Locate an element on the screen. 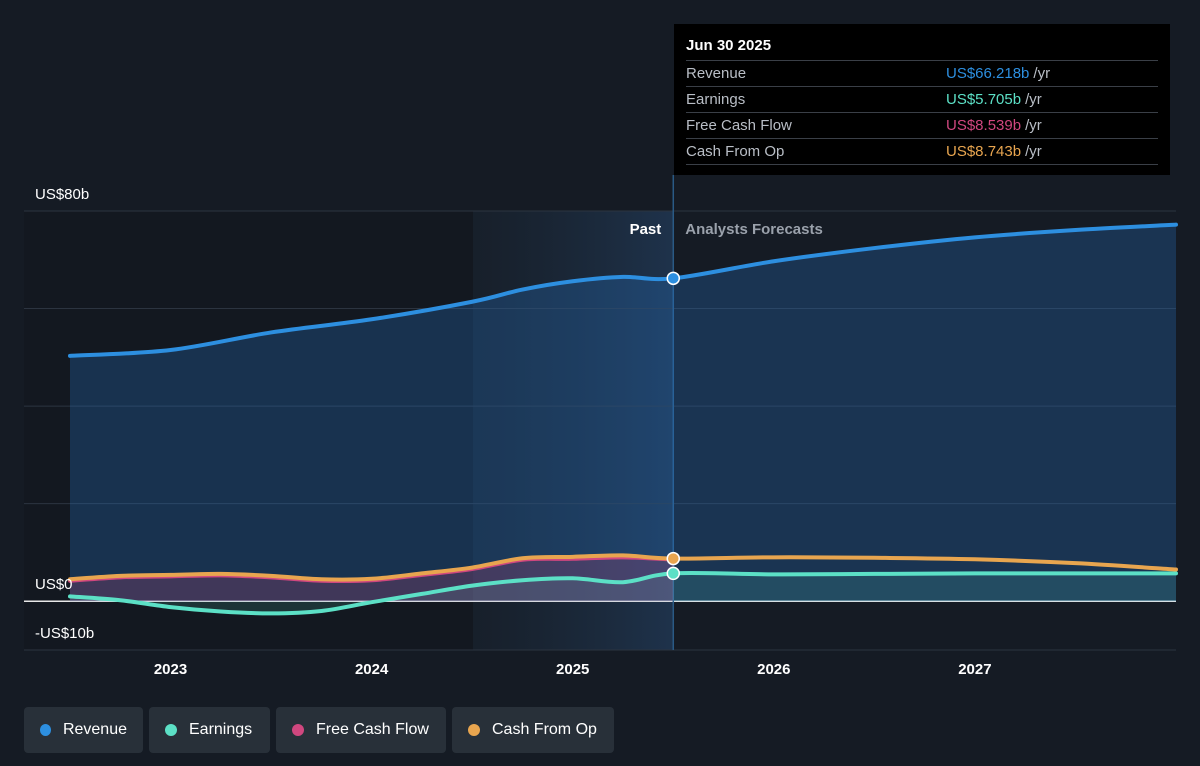 The height and width of the screenshot is (766, 1200). cash-from-op-marker is located at coordinates (673, 558).